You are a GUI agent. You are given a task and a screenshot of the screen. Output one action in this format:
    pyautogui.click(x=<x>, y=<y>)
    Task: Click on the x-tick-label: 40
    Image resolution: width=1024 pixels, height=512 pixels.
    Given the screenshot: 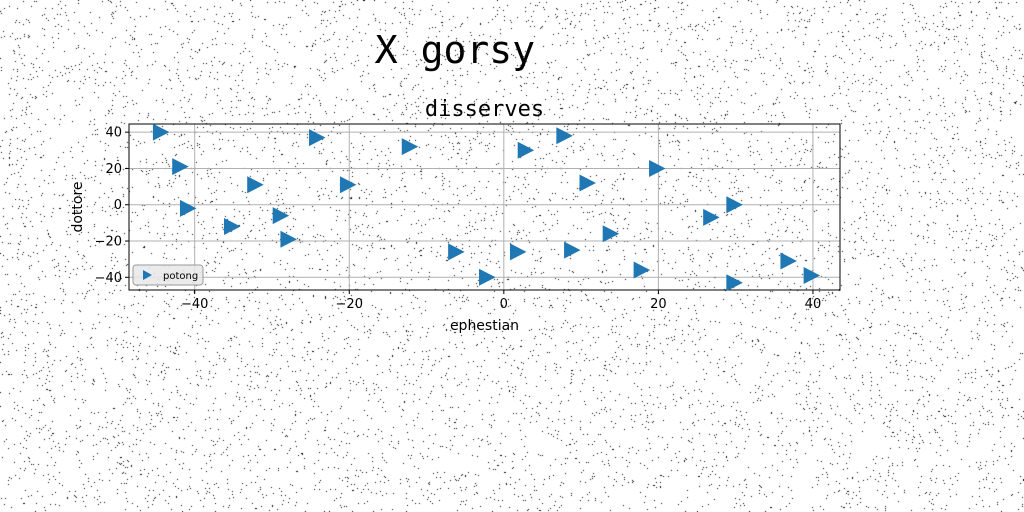 What is the action you would take?
    pyautogui.click(x=813, y=304)
    